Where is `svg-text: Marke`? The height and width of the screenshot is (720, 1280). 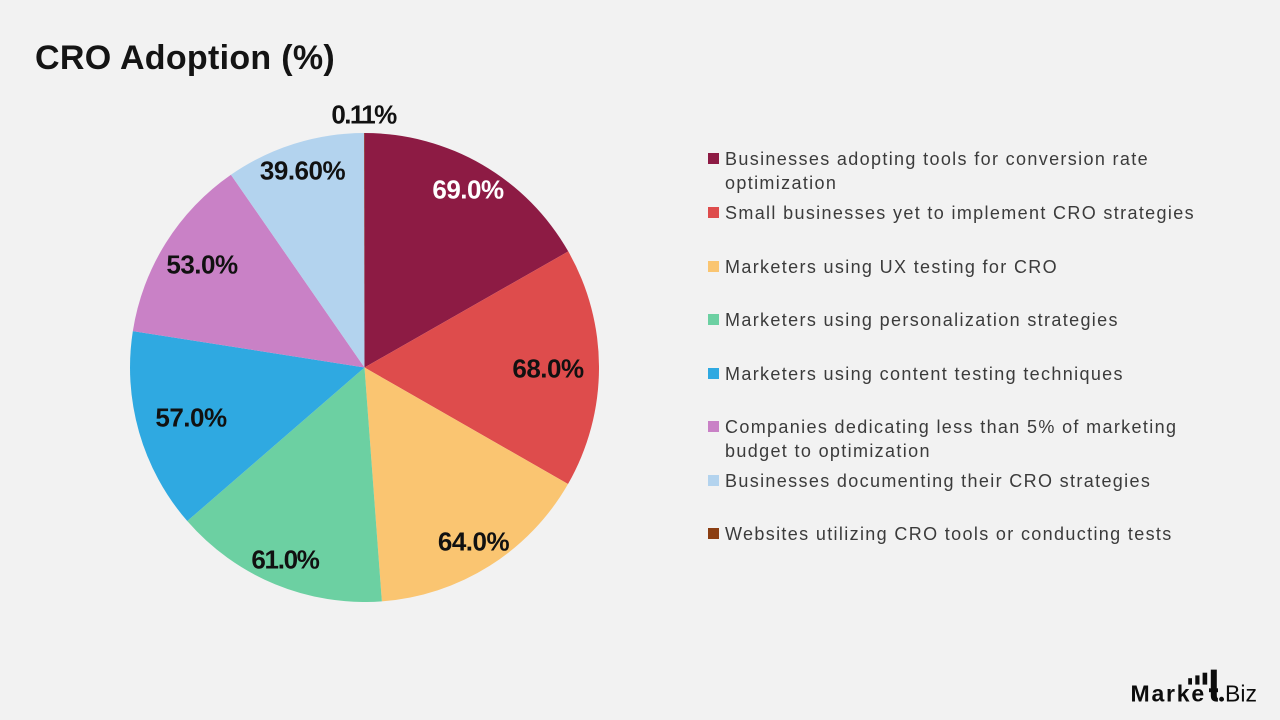 svg-text: Marke is located at coordinates (1168, 694).